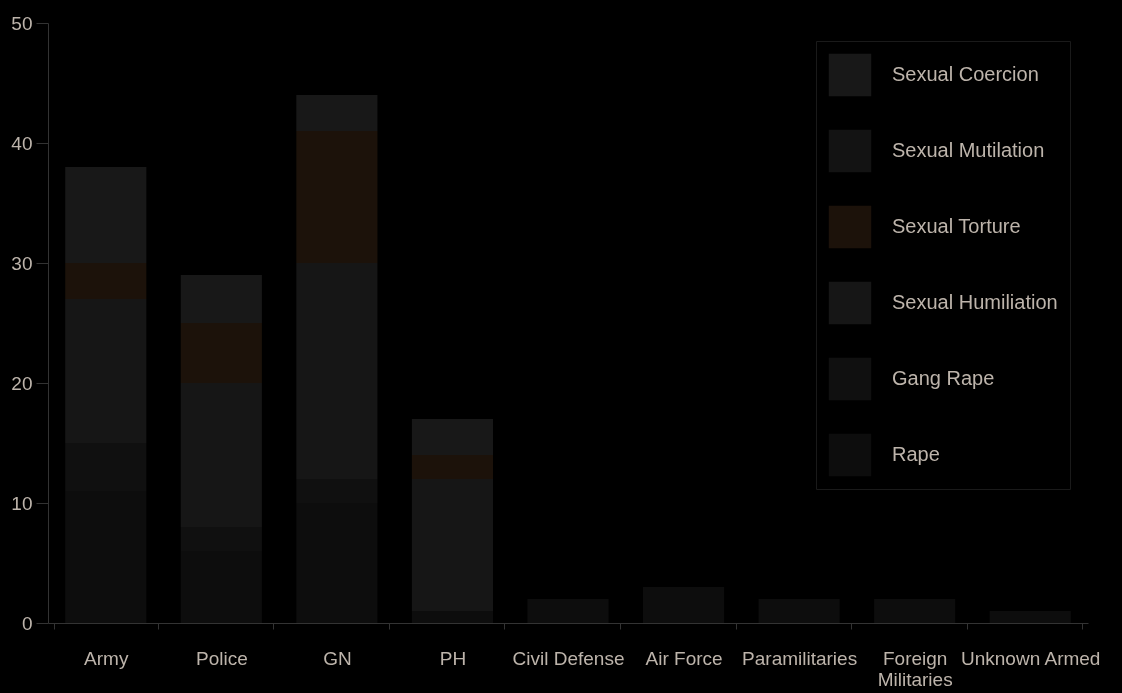  I want to click on y-tick-label: 40, so click(22, 143).